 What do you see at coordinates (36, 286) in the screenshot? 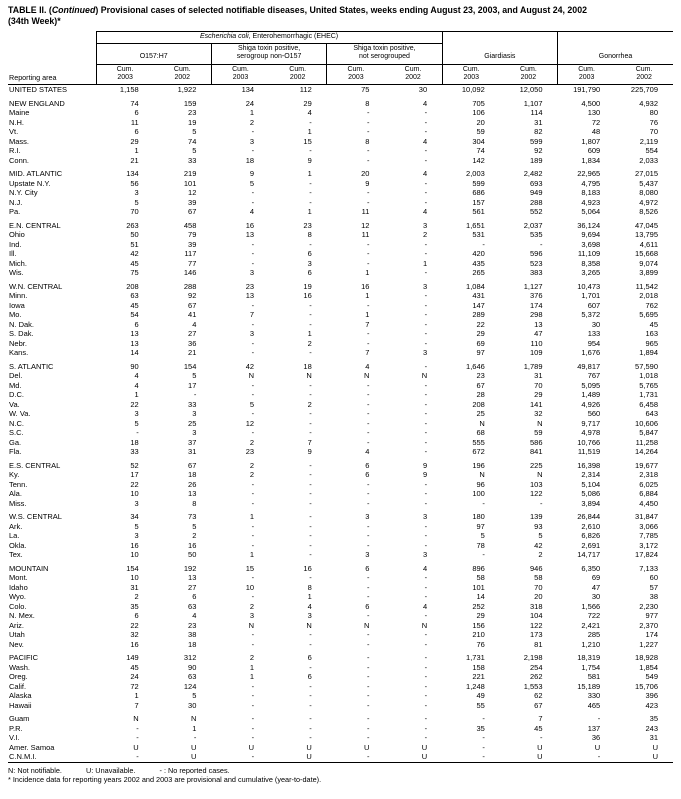
I see `reporting-area-cell: W.N. CENTRAL` at bounding box center [36, 286].